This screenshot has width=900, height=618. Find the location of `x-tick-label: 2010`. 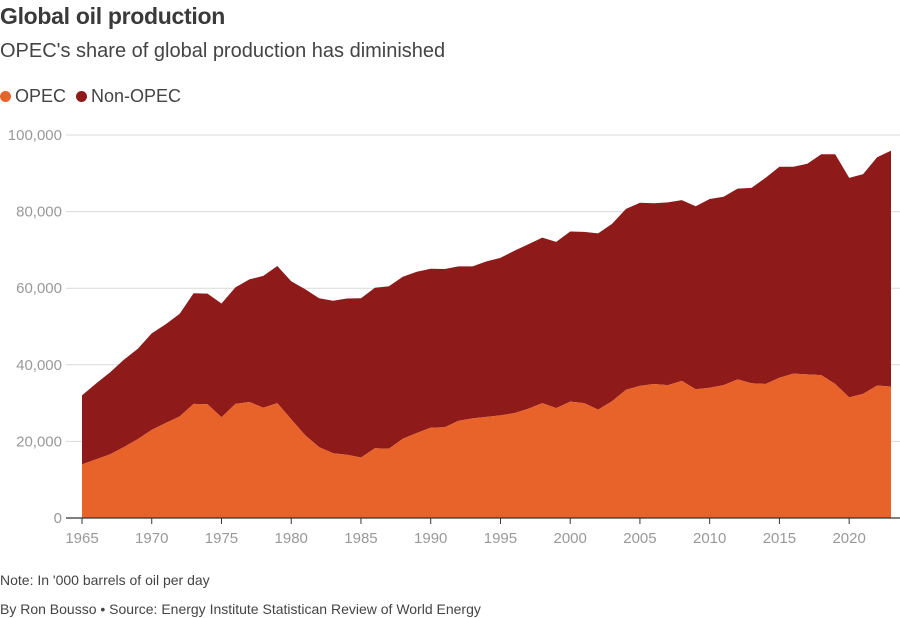

x-tick-label: 2010 is located at coordinates (709, 538).